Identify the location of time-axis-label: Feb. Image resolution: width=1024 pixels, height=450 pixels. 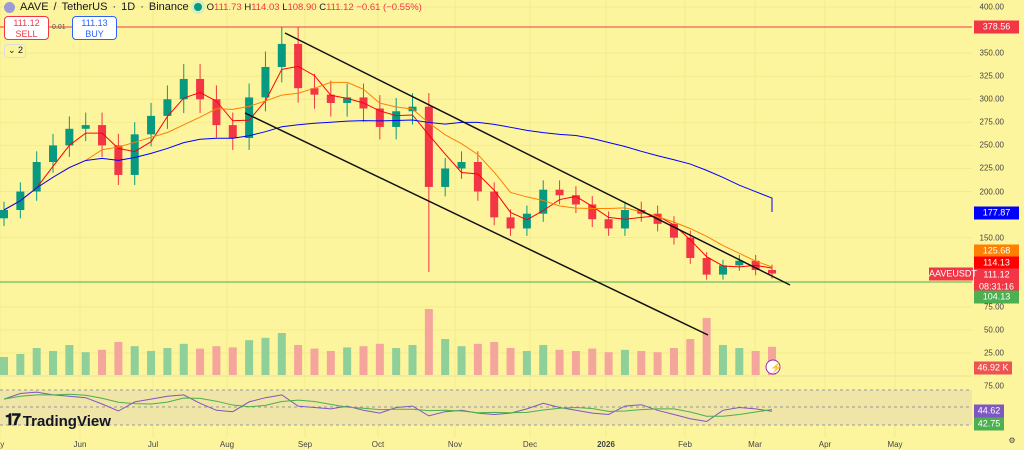
(685, 444).